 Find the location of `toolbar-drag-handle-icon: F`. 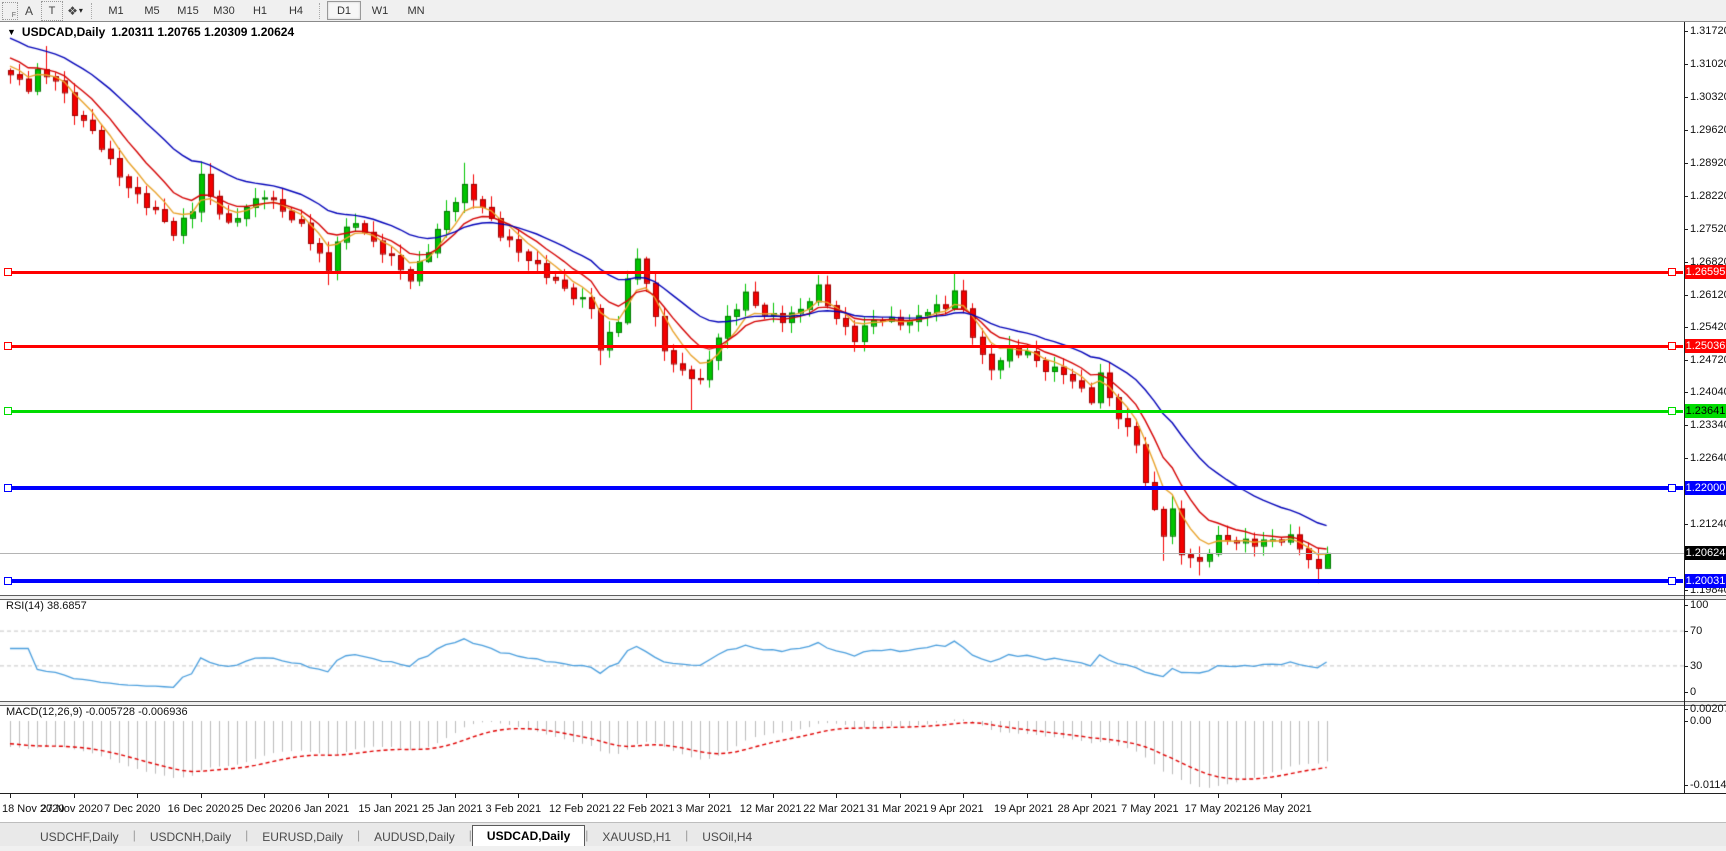

toolbar-drag-handle-icon: F is located at coordinates (10, 10).